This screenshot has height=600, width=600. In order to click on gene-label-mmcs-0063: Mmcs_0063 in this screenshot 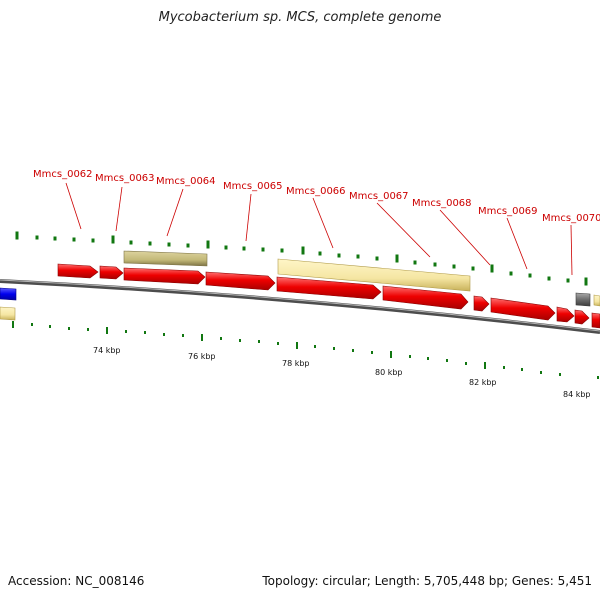, I will do `click(125, 178)`.